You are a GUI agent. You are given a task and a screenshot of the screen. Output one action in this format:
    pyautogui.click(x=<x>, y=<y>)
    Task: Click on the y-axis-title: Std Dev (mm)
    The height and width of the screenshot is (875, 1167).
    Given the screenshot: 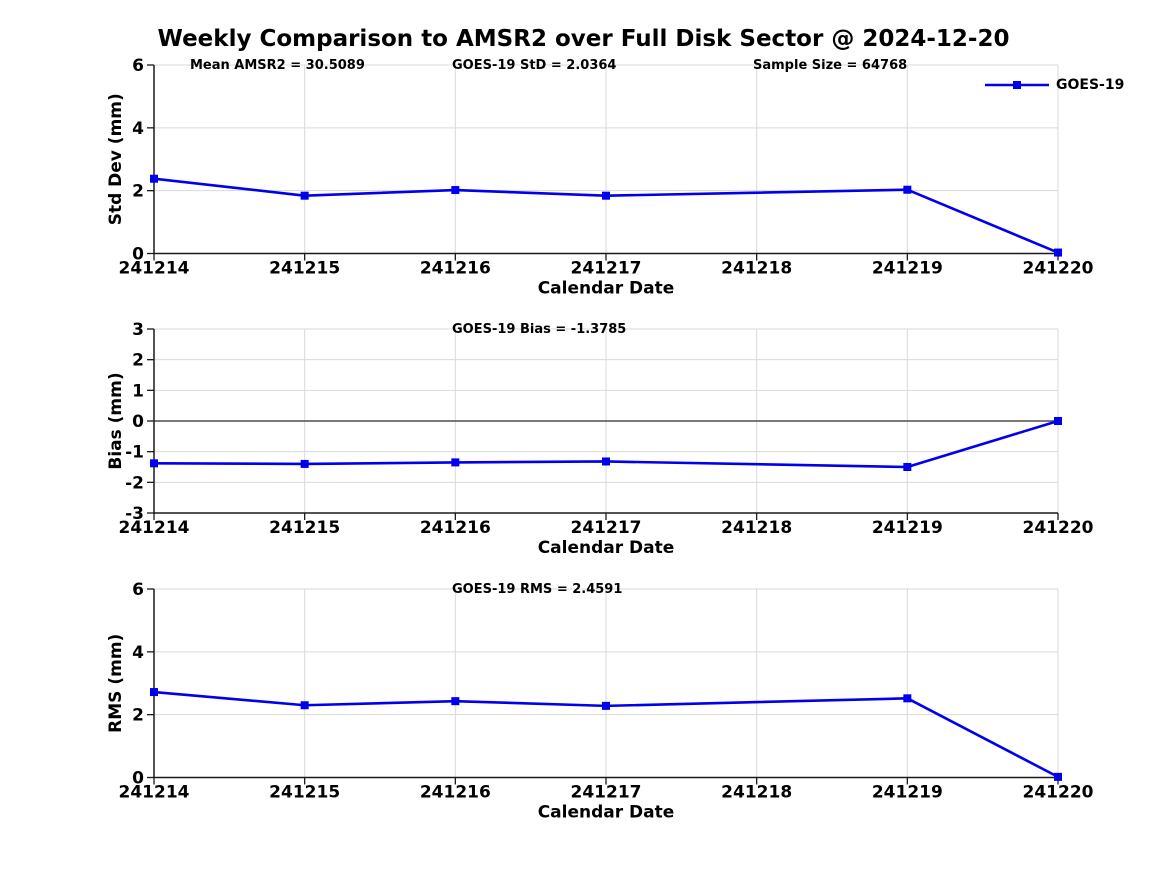 What is the action you would take?
    pyautogui.click(x=116, y=159)
    